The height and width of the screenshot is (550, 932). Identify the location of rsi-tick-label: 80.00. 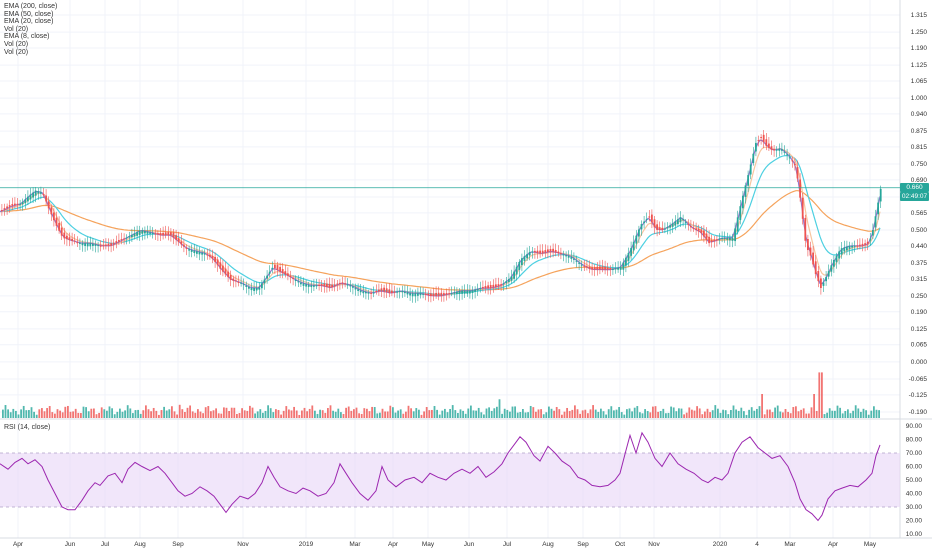
(914, 440).